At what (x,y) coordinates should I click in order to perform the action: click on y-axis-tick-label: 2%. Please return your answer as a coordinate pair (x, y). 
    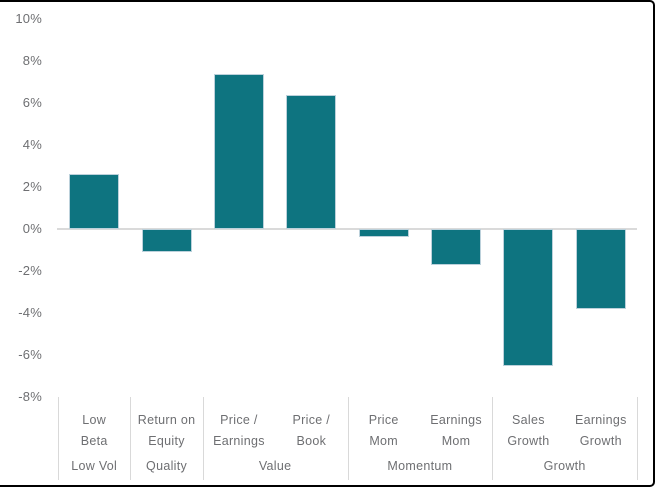
    Looking at the image, I should click on (32, 186).